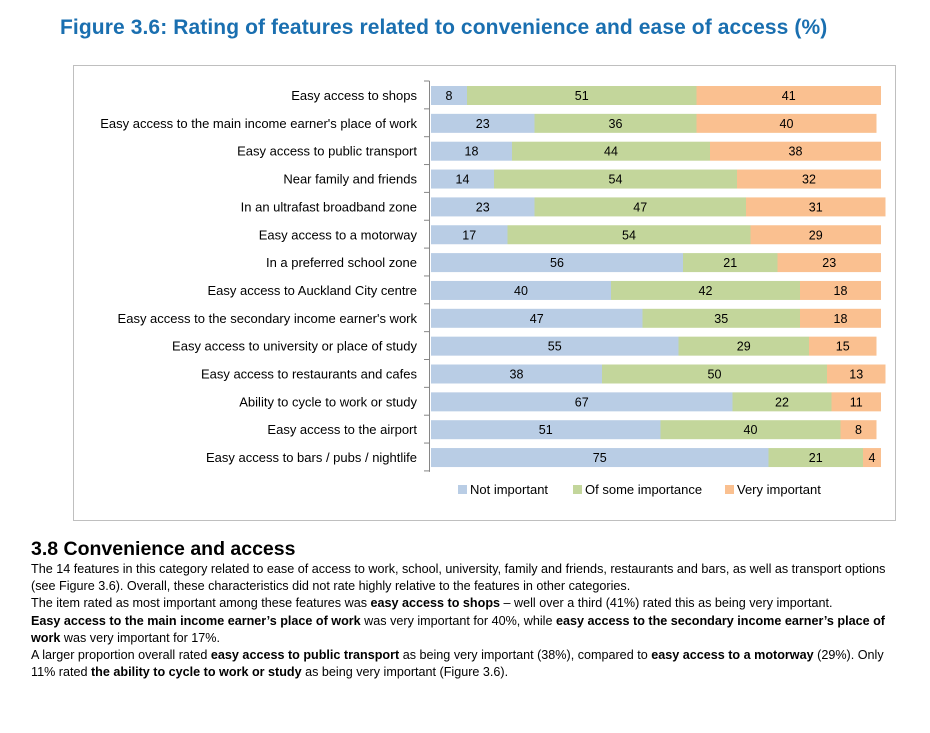 The width and height of the screenshot is (930, 733). I want to click on bold-text: easy access to public transport, so click(305, 655).